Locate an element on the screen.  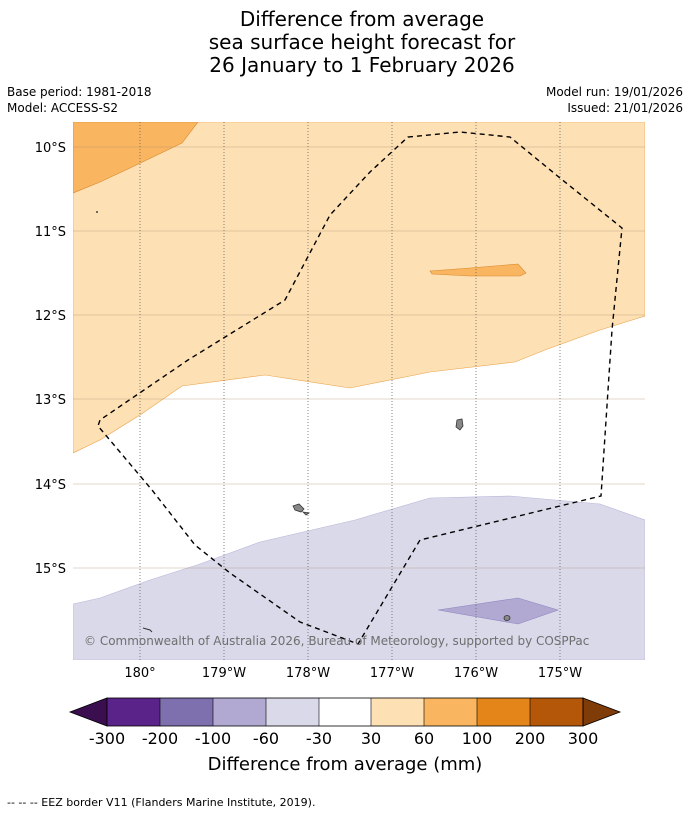
model-name: Model: ACCESS-S2 is located at coordinates (63, 108).